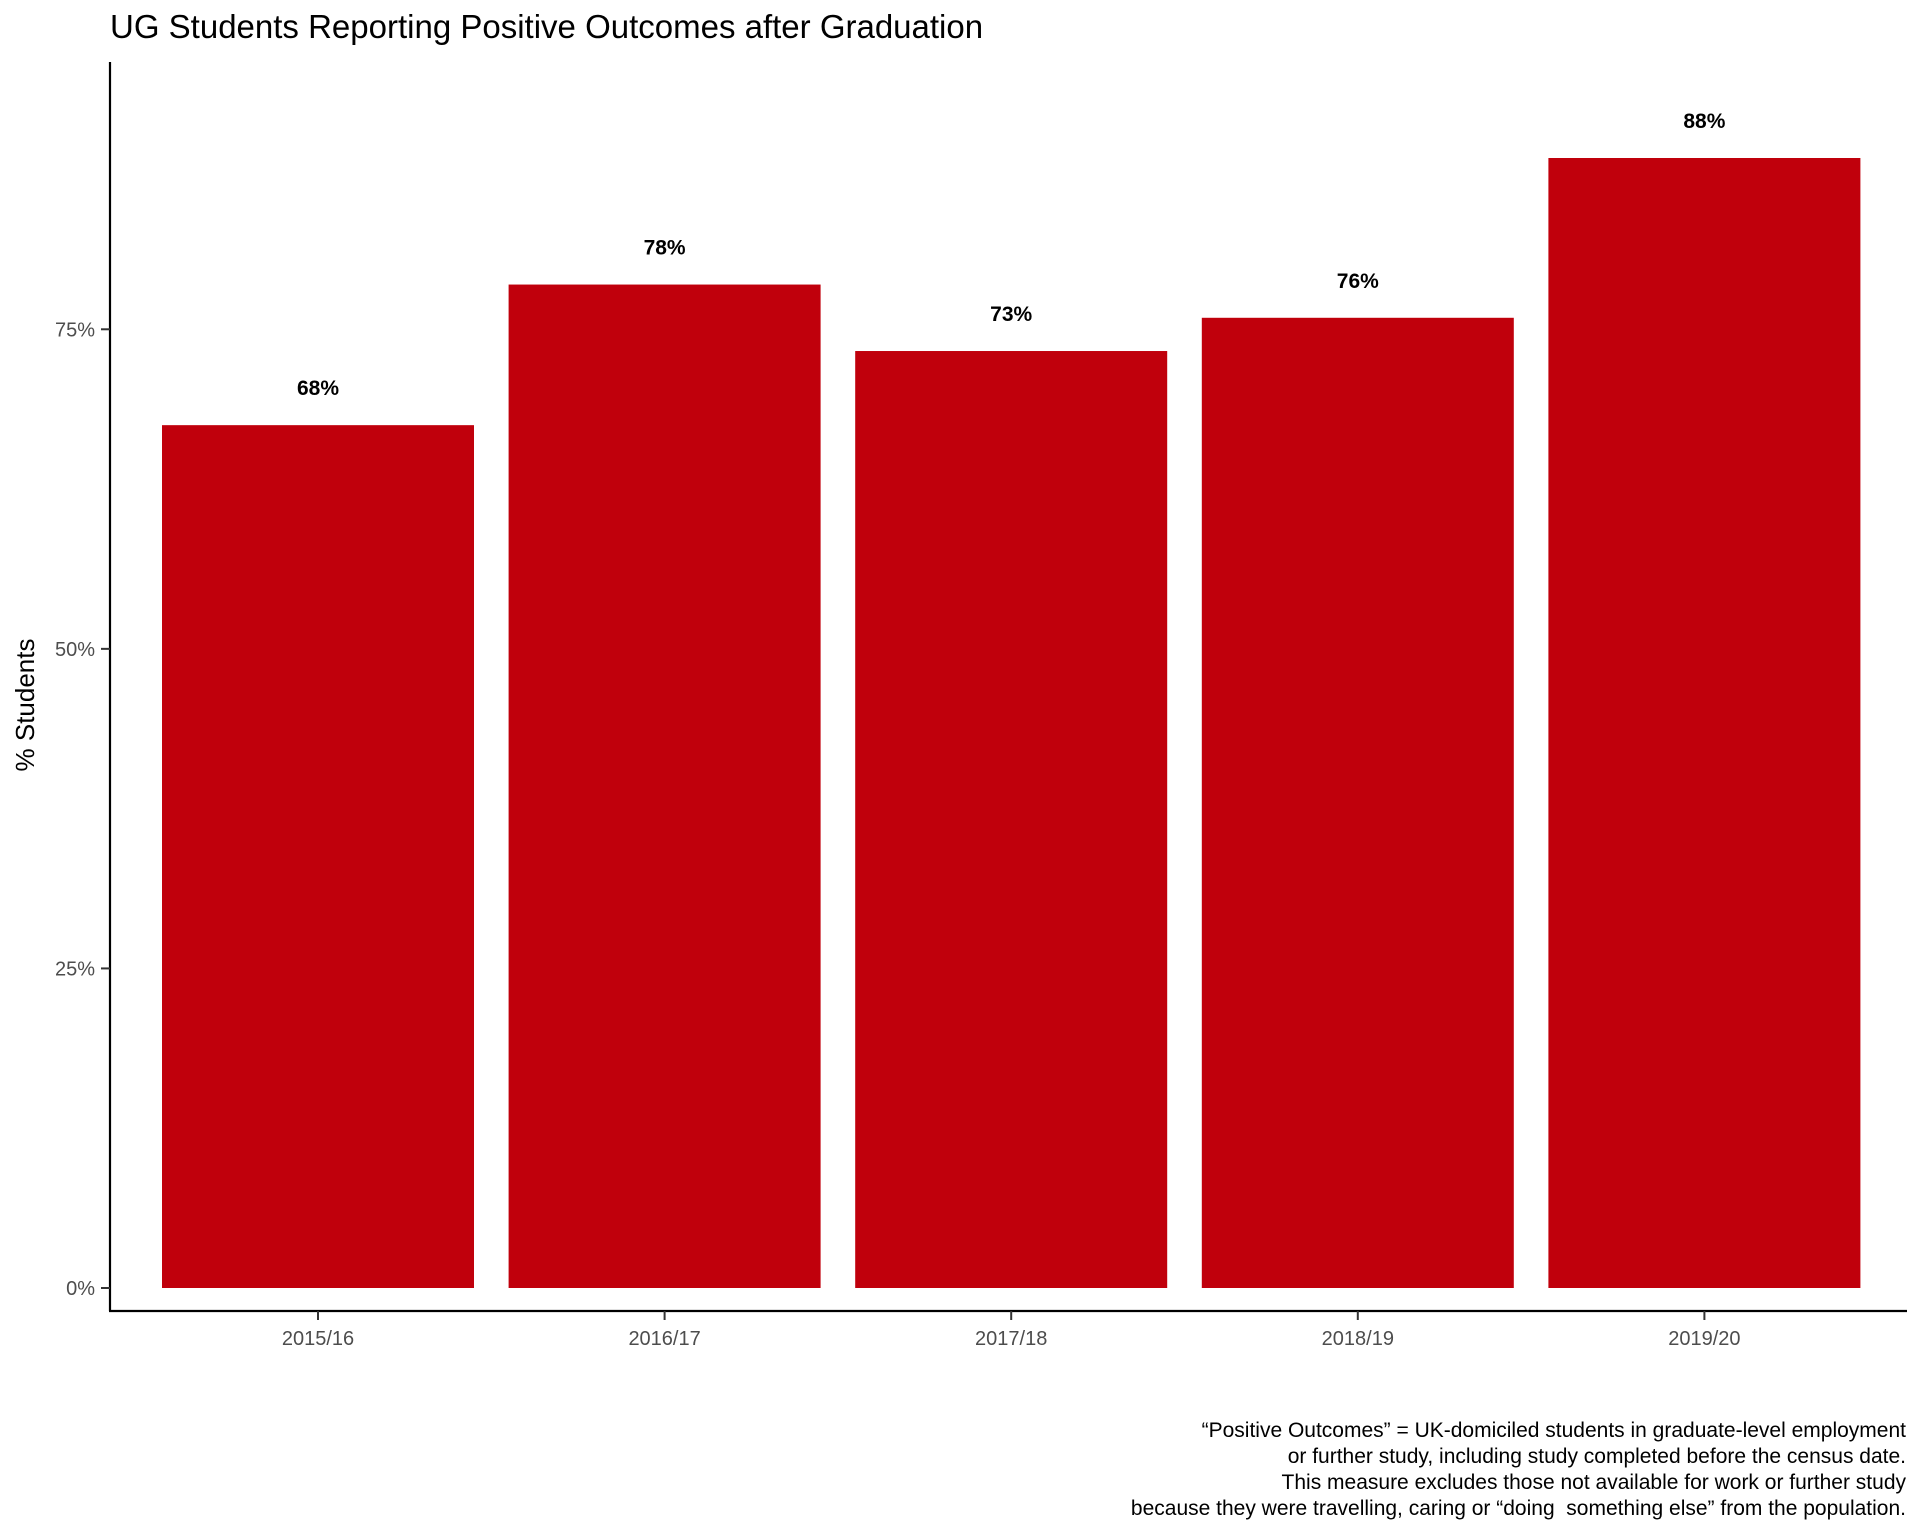 The height and width of the screenshot is (1536, 1920). What do you see at coordinates (25, 705) in the screenshot?
I see `y-axis-title: % Students` at bounding box center [25, 705].